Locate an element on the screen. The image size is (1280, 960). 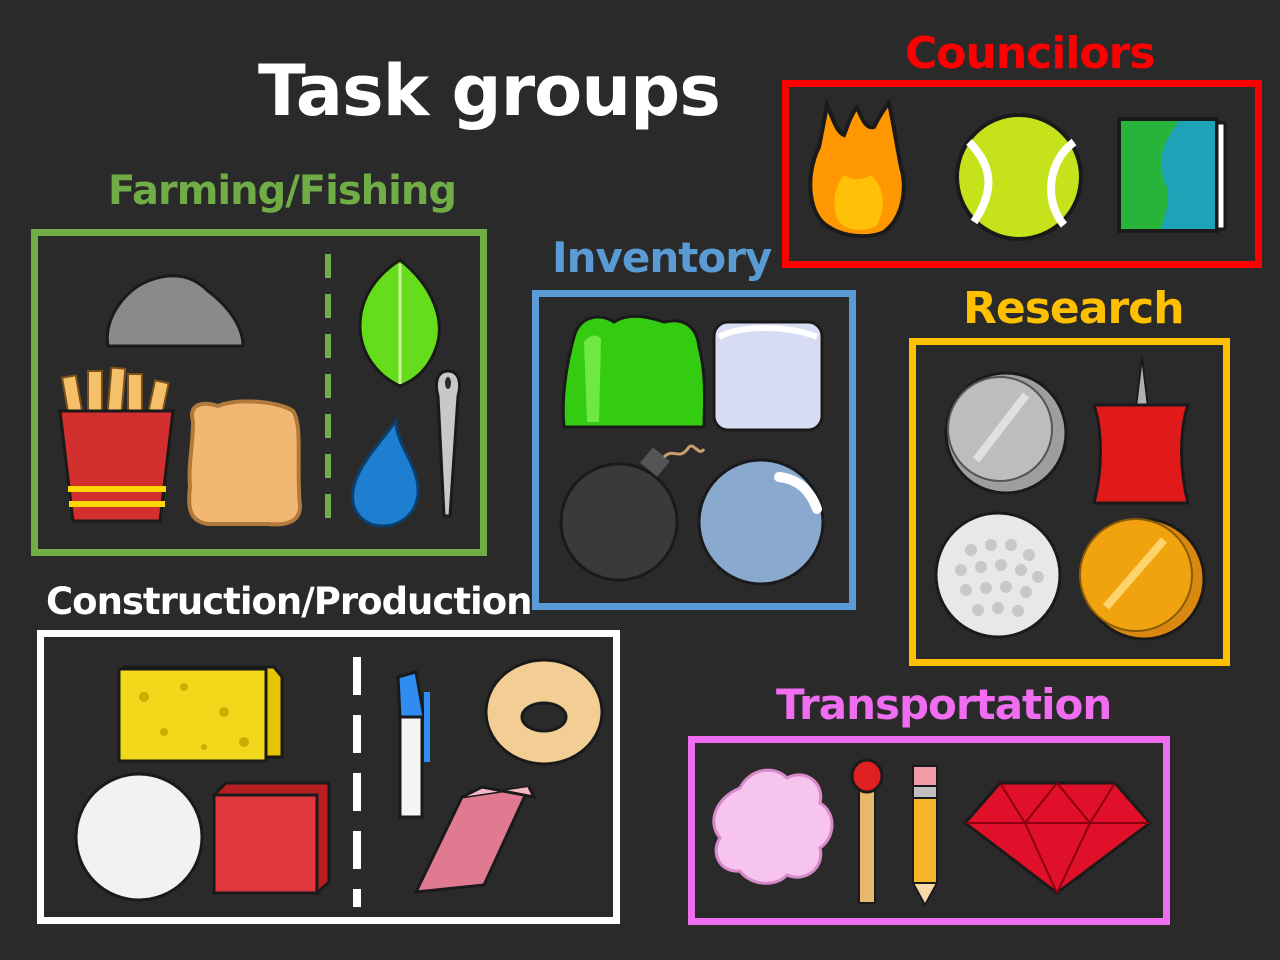
page-title: Task groups is located at coordinates (489, 91).